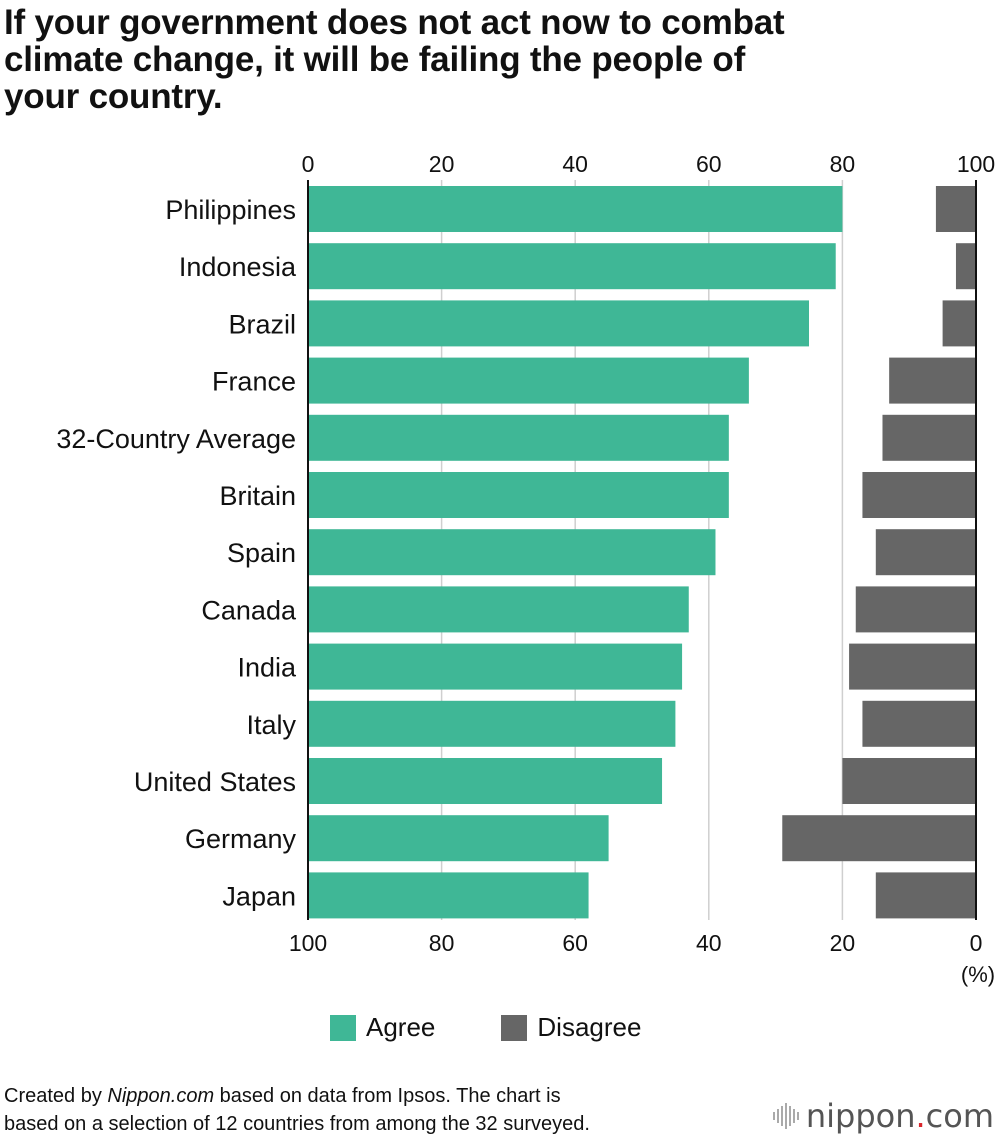  Describe the element at coordinates (959, 1116) in the screenshot. I see `logo-tld: com` at that location.